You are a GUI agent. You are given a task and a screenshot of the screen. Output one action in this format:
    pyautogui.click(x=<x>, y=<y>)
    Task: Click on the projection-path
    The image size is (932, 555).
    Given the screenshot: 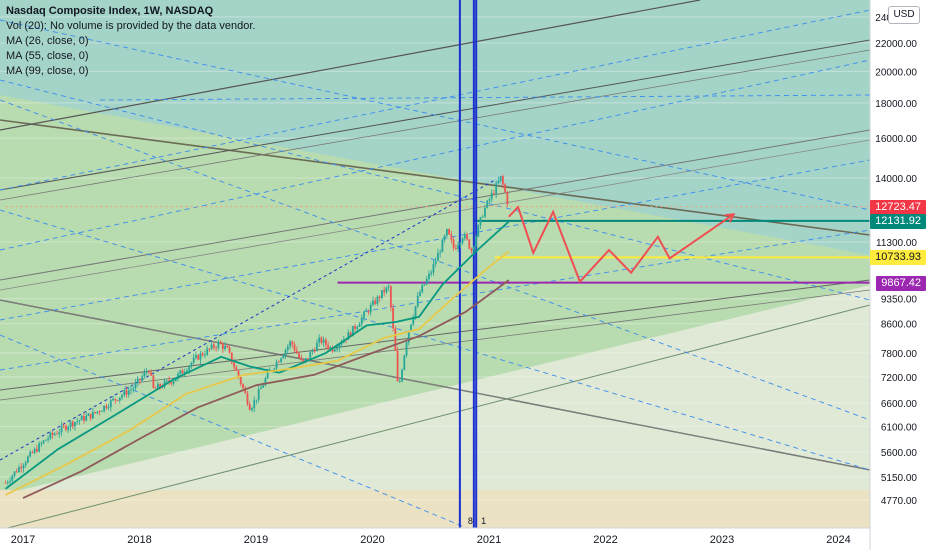 What is the action you would take?
    pyautogui.click(x=621, y=244)
    